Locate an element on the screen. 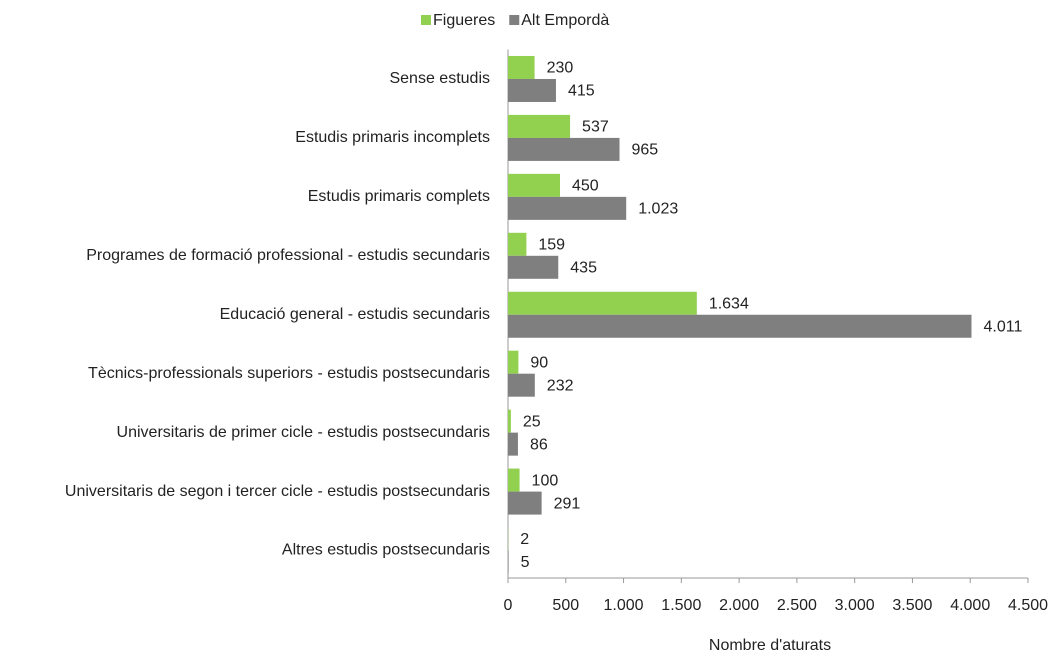 This screenshot has width=1051, height=655. x-tick-label: 4.000 is located at coordinates (970, 605).